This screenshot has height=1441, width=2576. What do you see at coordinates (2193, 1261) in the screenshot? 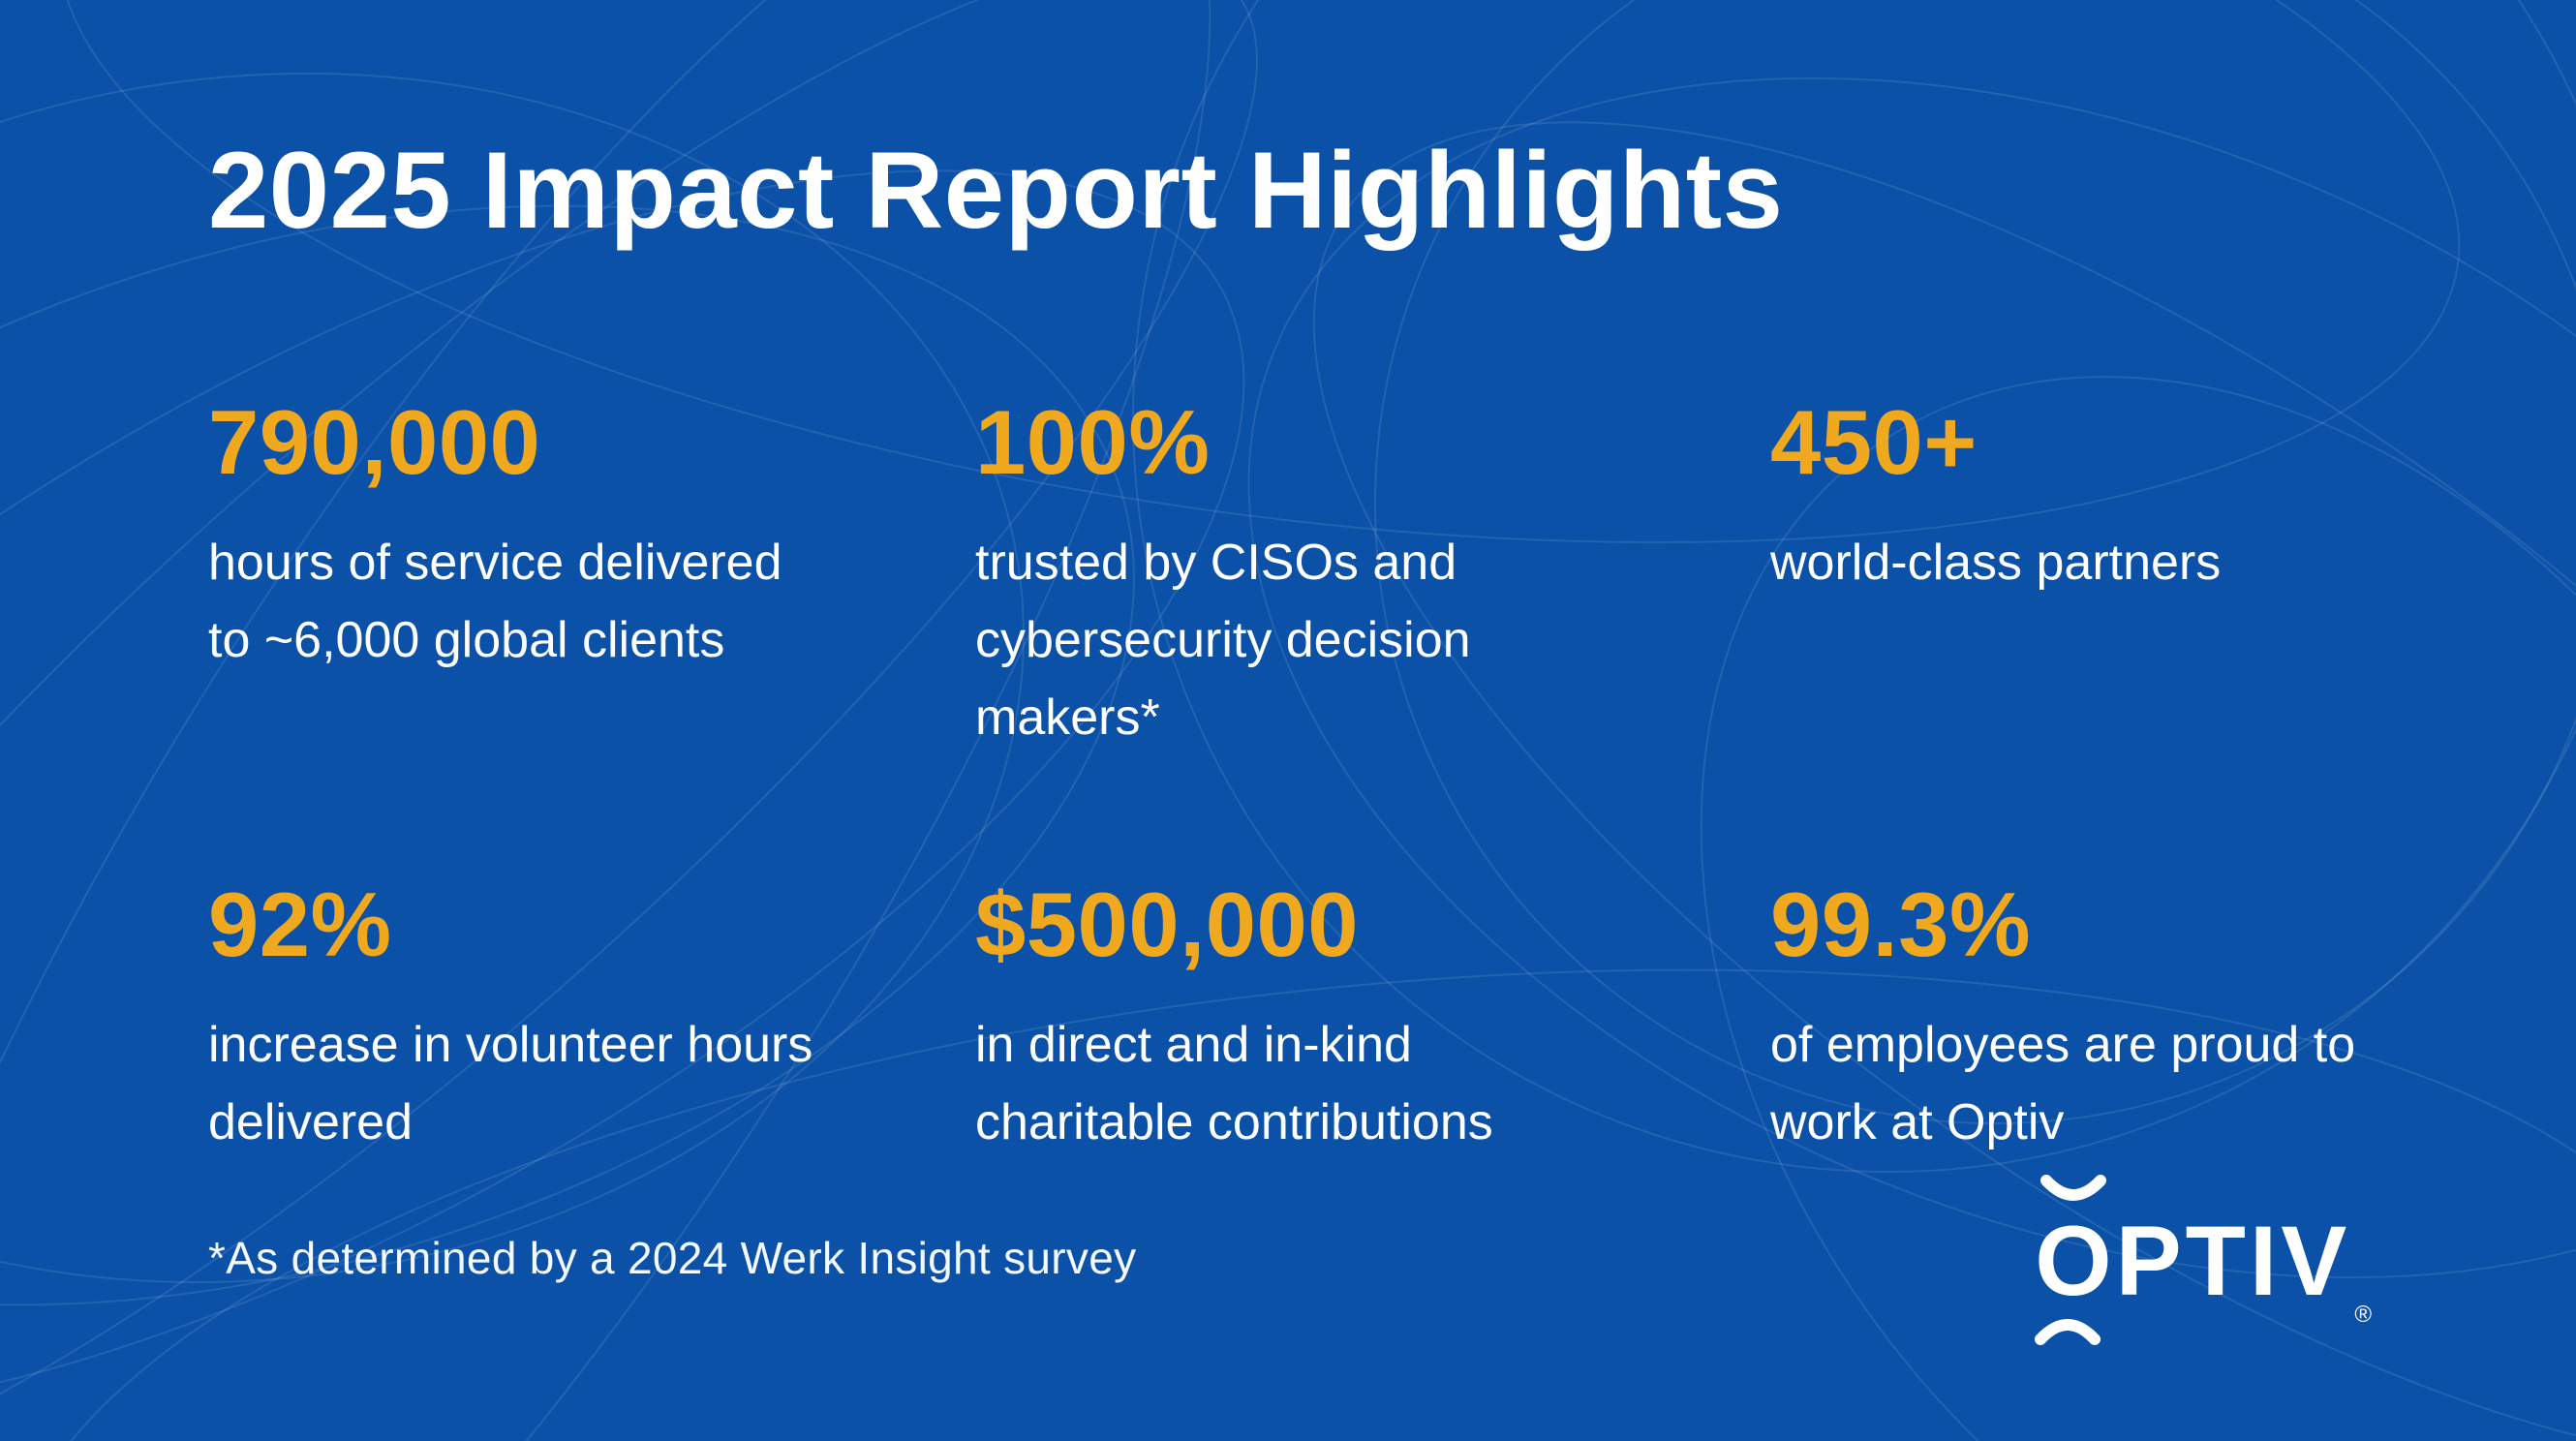
I see `optiv-logo-wordmark: OPTIV` at bounding box center [2193, 1261].